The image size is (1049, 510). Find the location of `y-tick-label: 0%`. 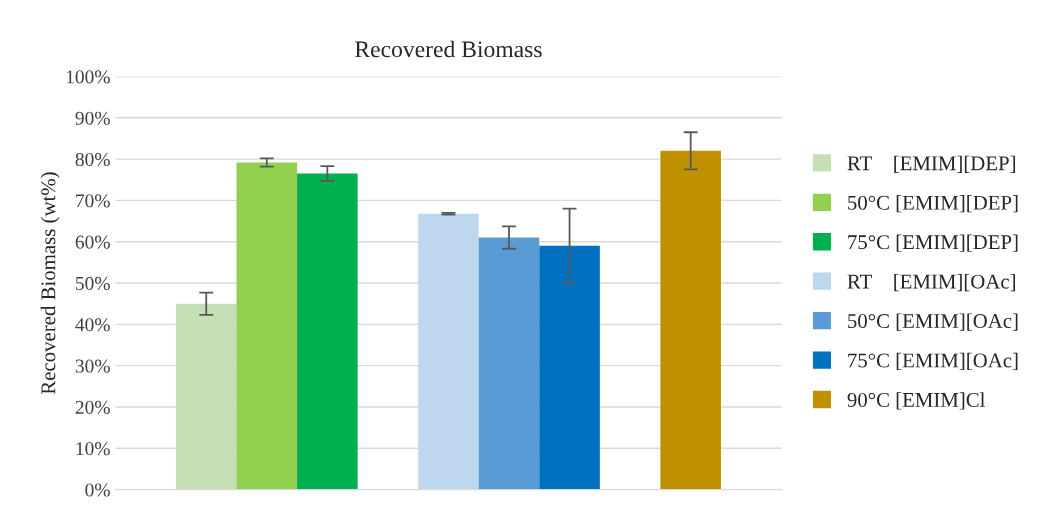

y-tick-label: 0% is located at coordinates (97, 490).